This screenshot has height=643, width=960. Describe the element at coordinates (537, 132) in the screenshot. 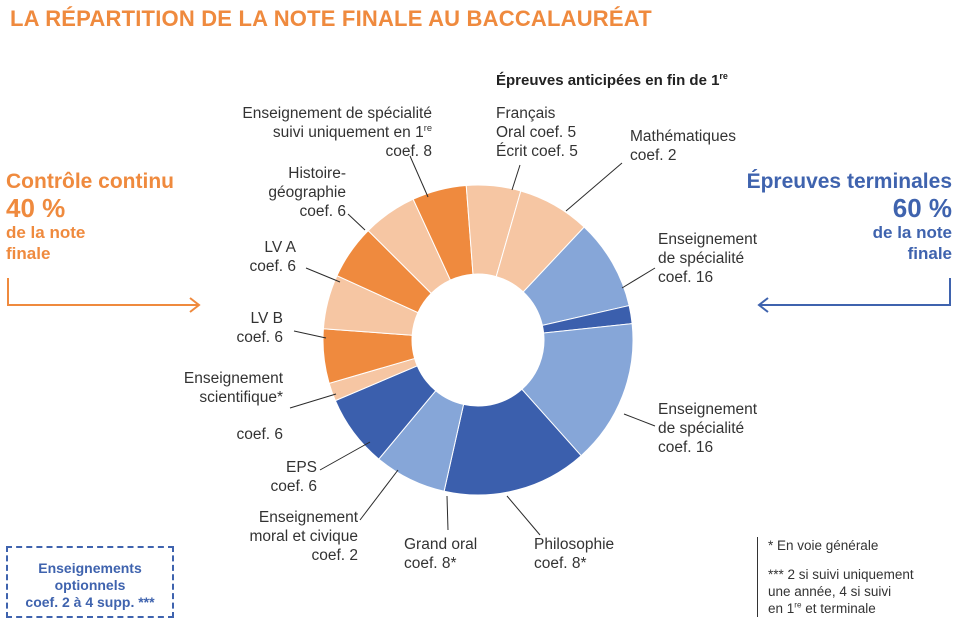

I see `label-francais: Français Oral coef. 5 Écrit coef. 5` at that location.